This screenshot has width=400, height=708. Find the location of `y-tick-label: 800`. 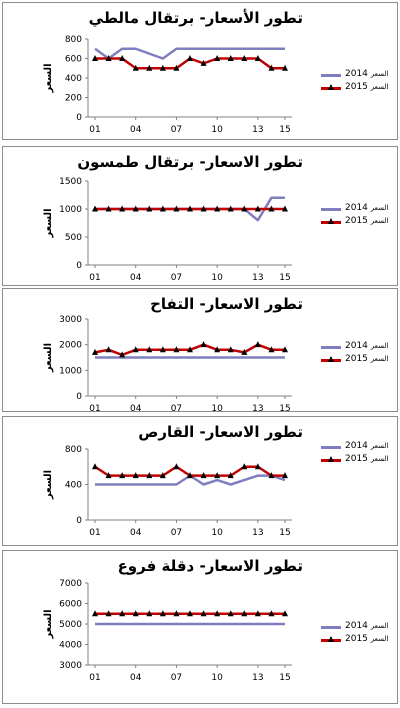

y-tick-label: 800 is located at coordinates (73, 450).